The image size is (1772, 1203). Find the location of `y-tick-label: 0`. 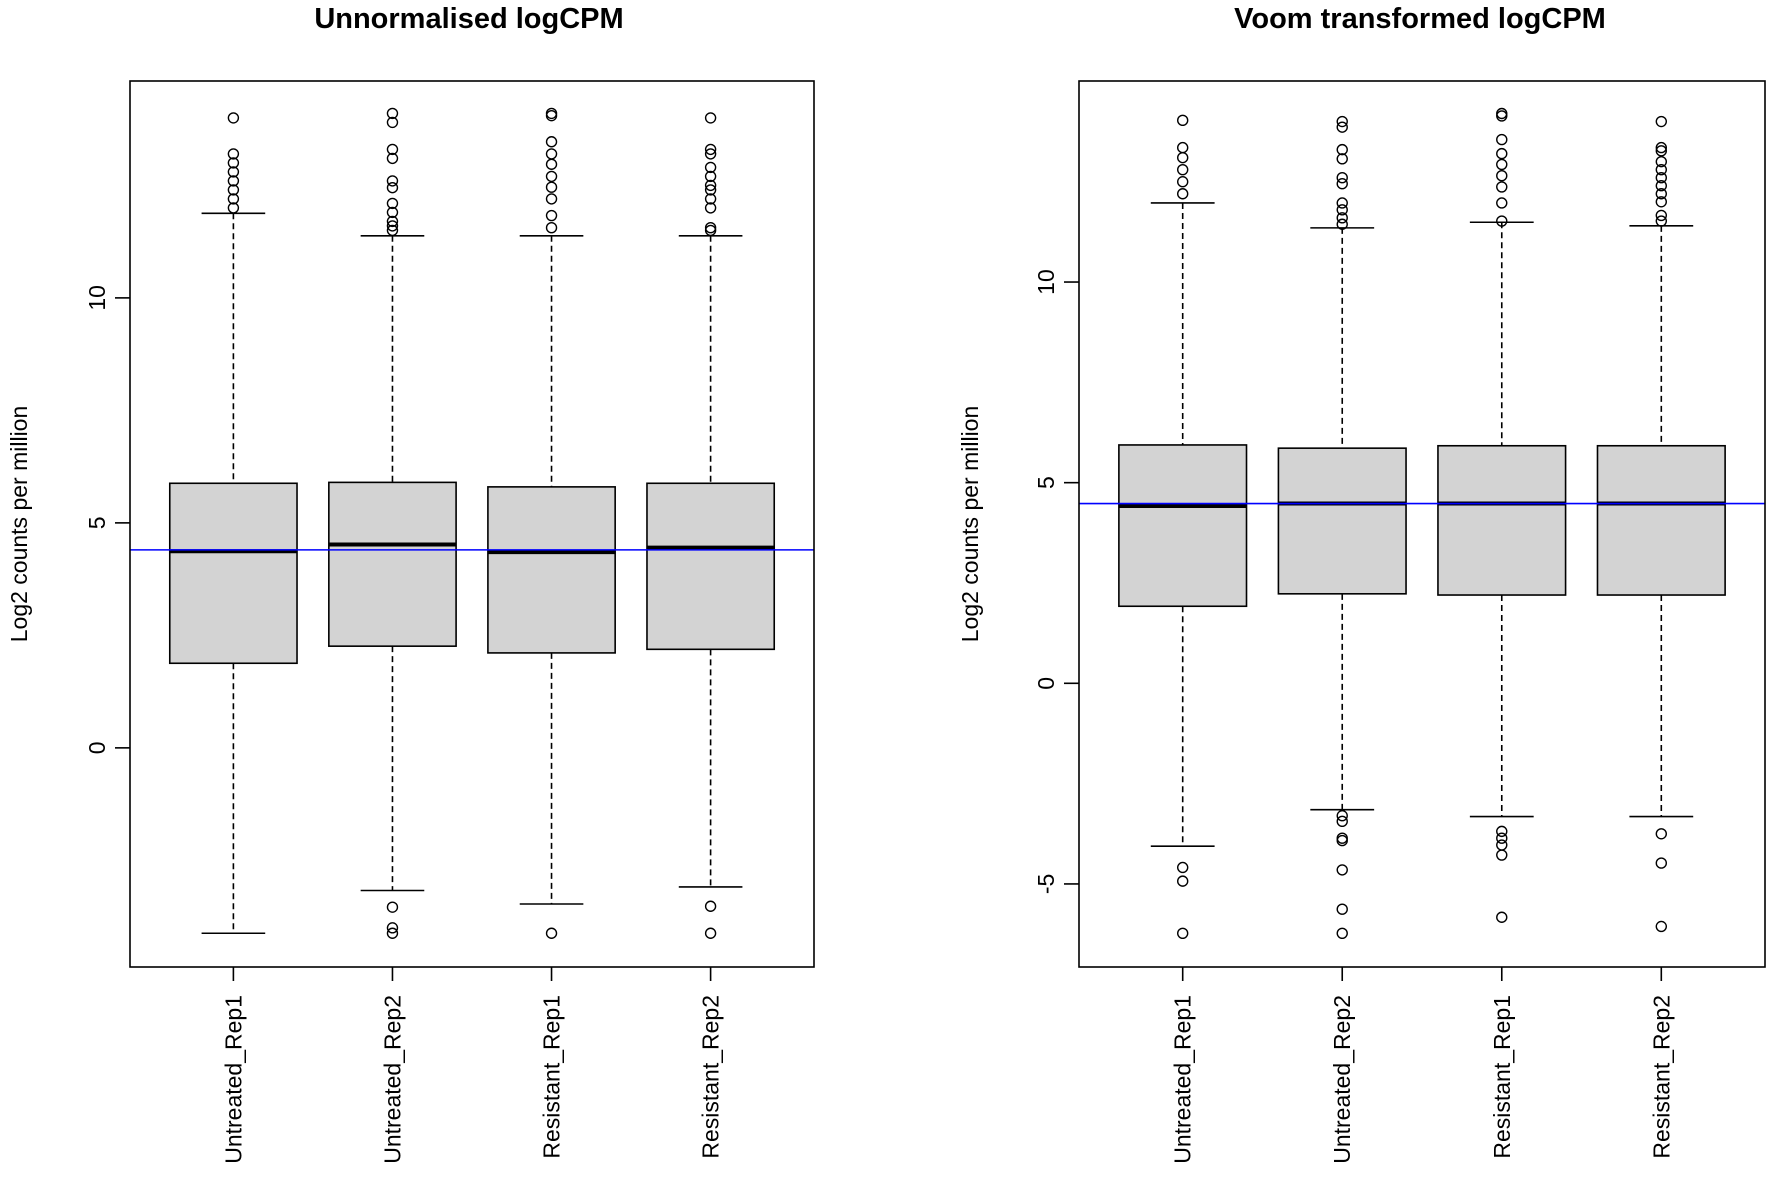

y-tick-label: 0 is located at coordinates (97, 747).